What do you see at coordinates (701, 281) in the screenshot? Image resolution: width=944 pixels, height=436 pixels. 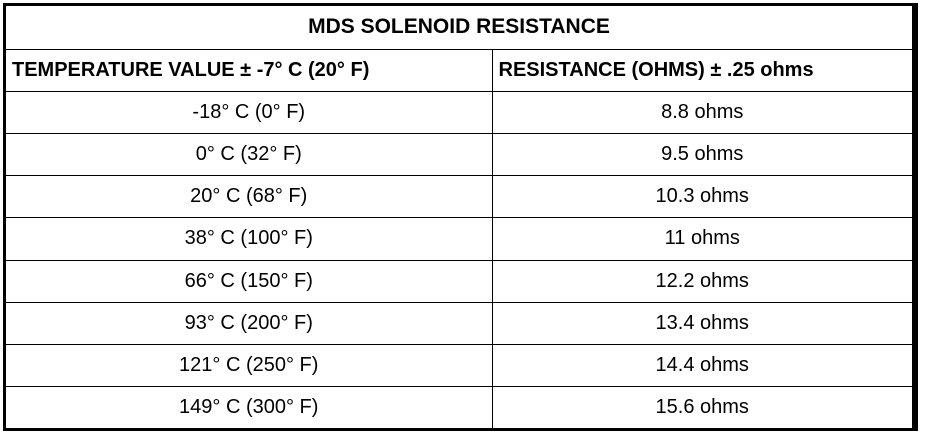 I see `resistance-cell: 12.2 ohms` at bounding box center [701, 281].